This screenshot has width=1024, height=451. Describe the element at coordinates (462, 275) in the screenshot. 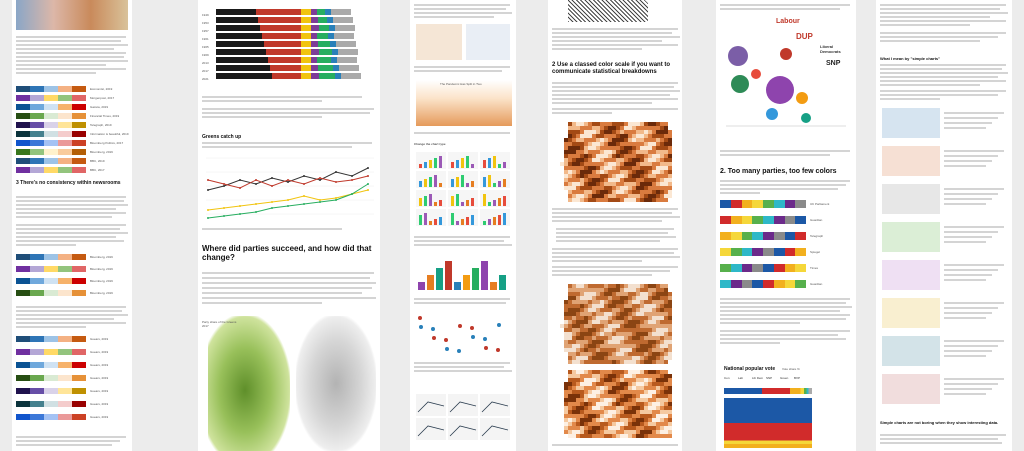

I see `colored-bars-chart` at that location.